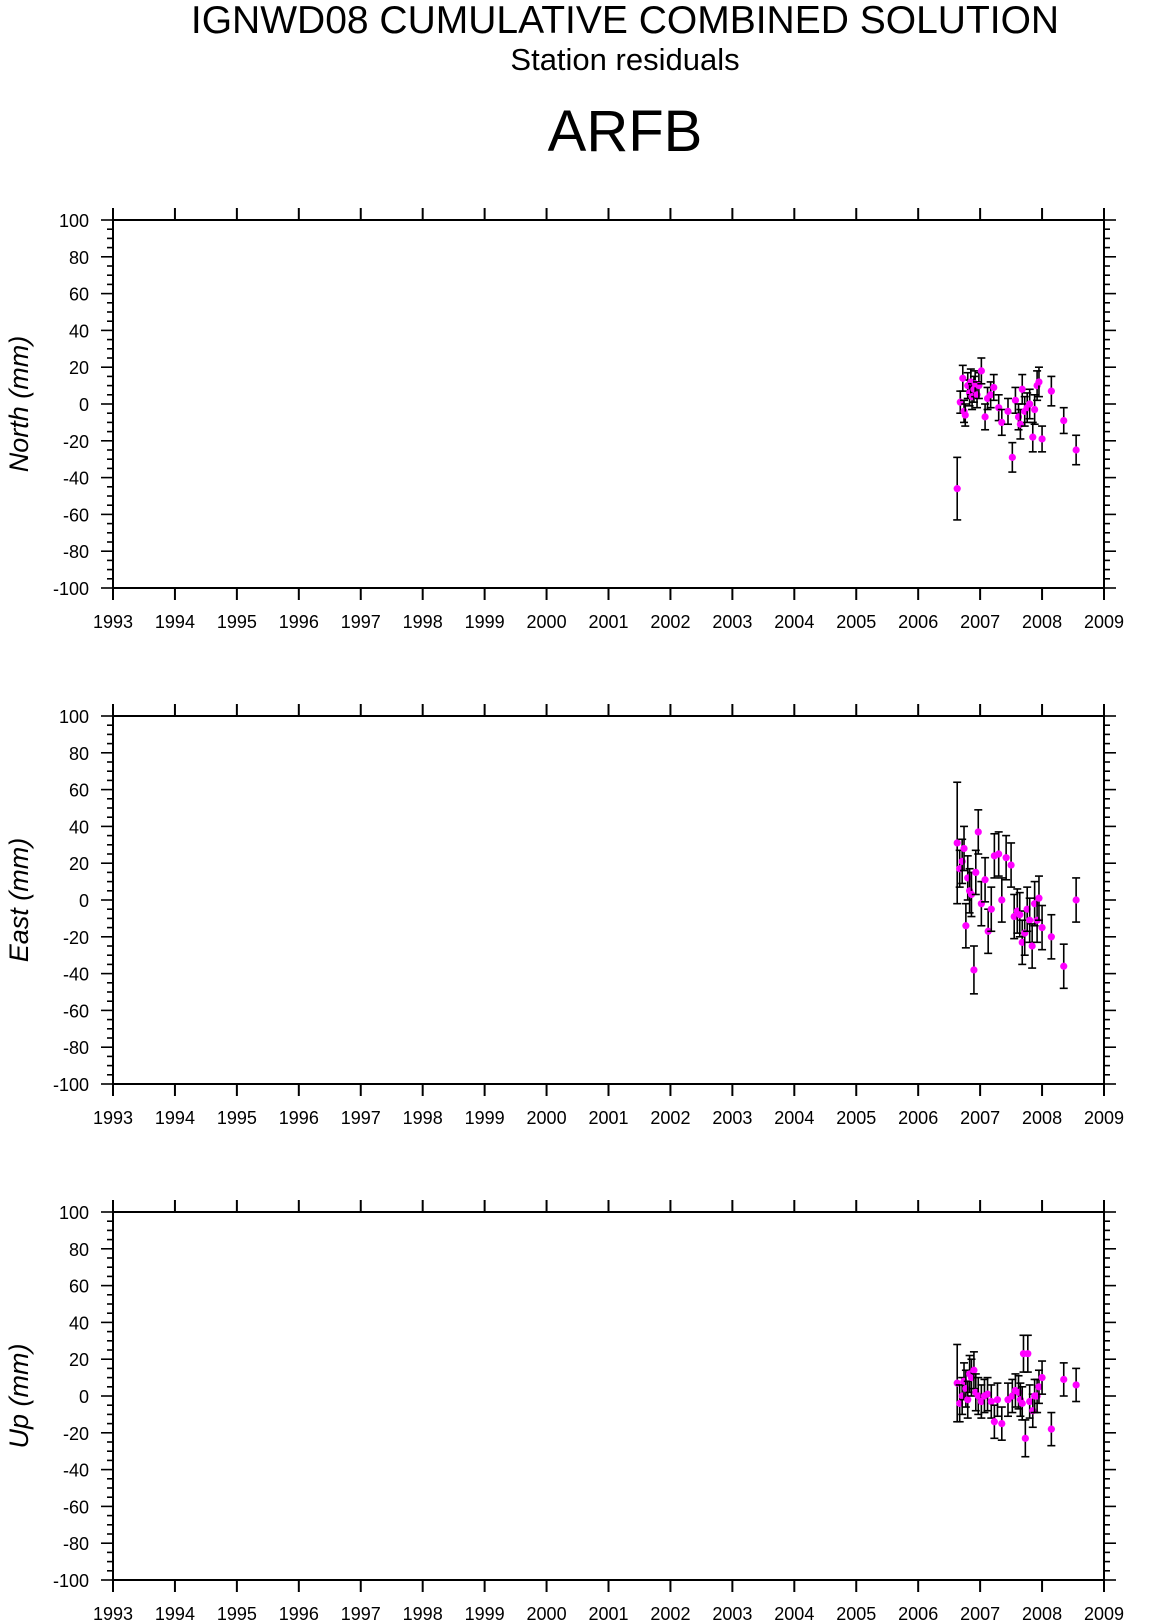 The width and height of the screenshot is (1160, 1621). Describe the element at coordinates (670, 1612) in the screenshot. I see `x-tick-label: 2002` at that location.